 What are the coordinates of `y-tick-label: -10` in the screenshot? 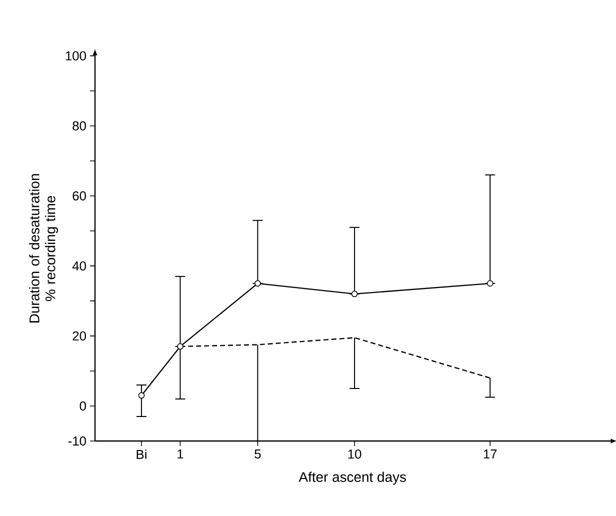 It's located at (77, 441).